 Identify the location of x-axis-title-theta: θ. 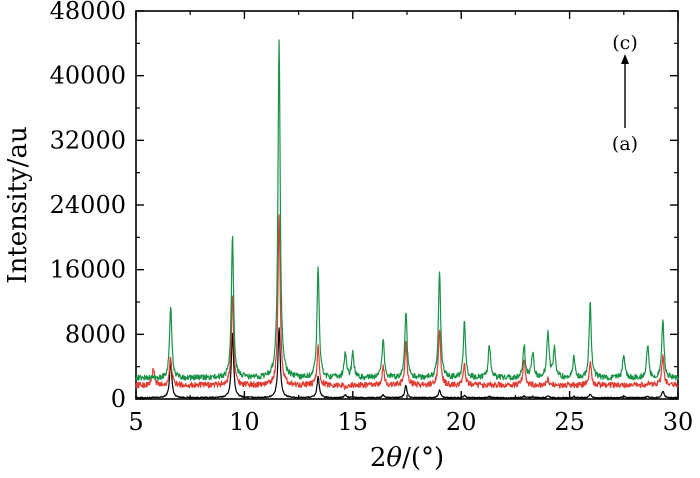
(394, 458).